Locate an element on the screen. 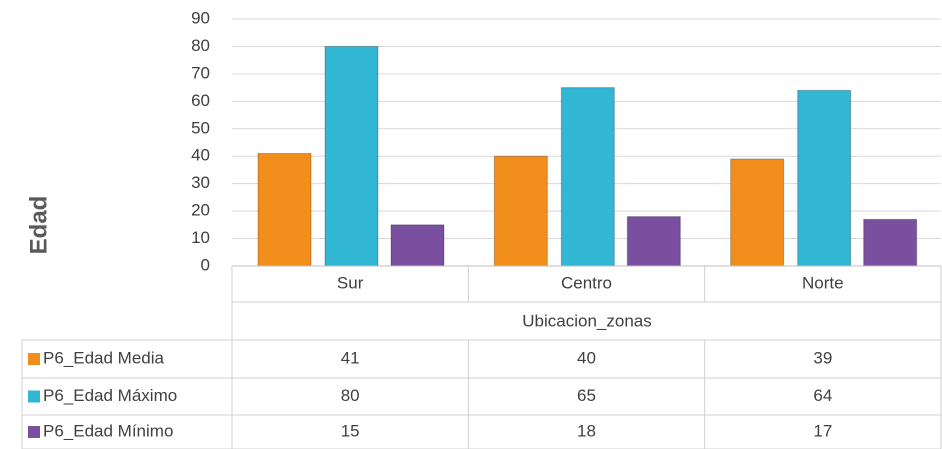  y-tick-label: 50 is located at coordinates (200, 127).